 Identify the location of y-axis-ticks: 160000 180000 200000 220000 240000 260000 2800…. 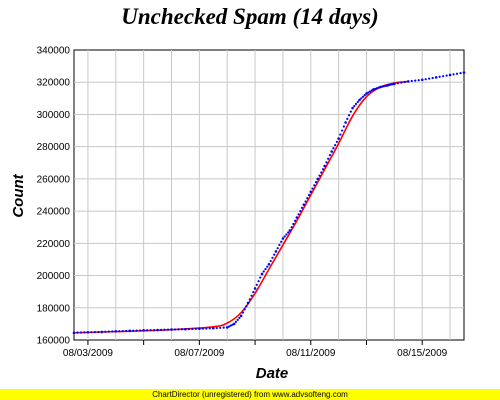
(54, 196).